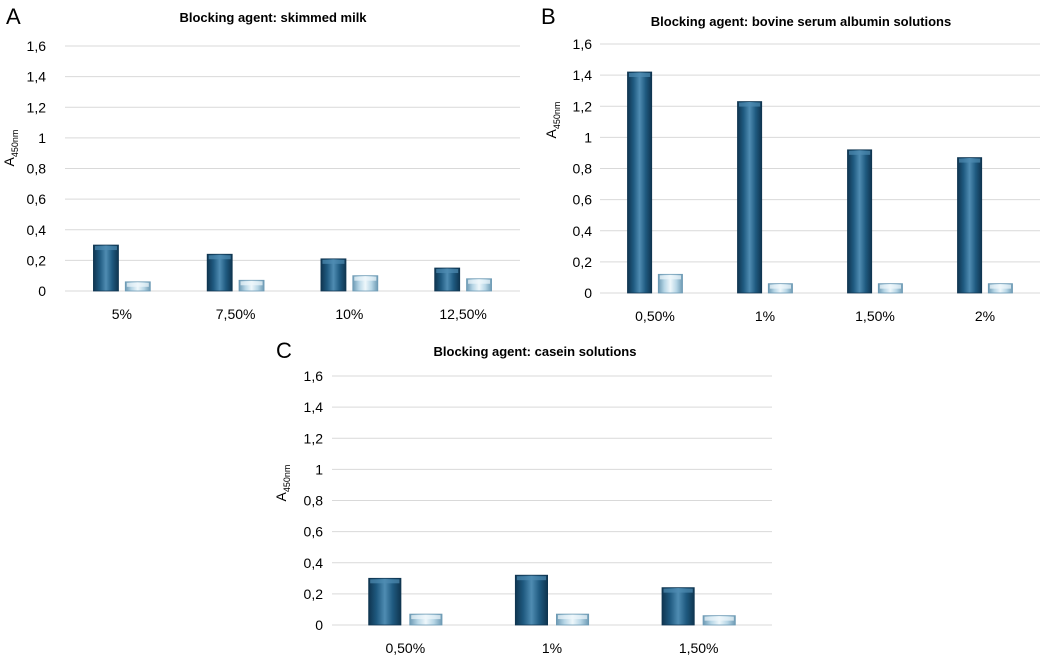 The image size is (1052, 656). I want to click on chart-c-category-label: 1%, so click(552, 648).